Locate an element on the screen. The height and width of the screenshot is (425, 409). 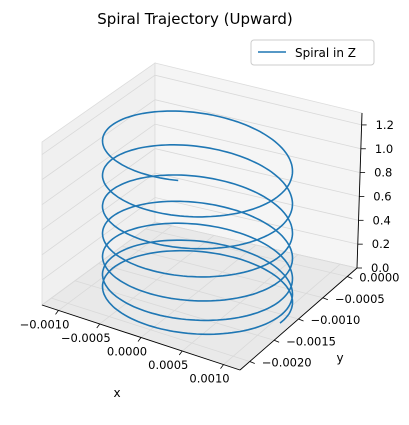
y-axis-label: y is located at coordinates (339, 358).